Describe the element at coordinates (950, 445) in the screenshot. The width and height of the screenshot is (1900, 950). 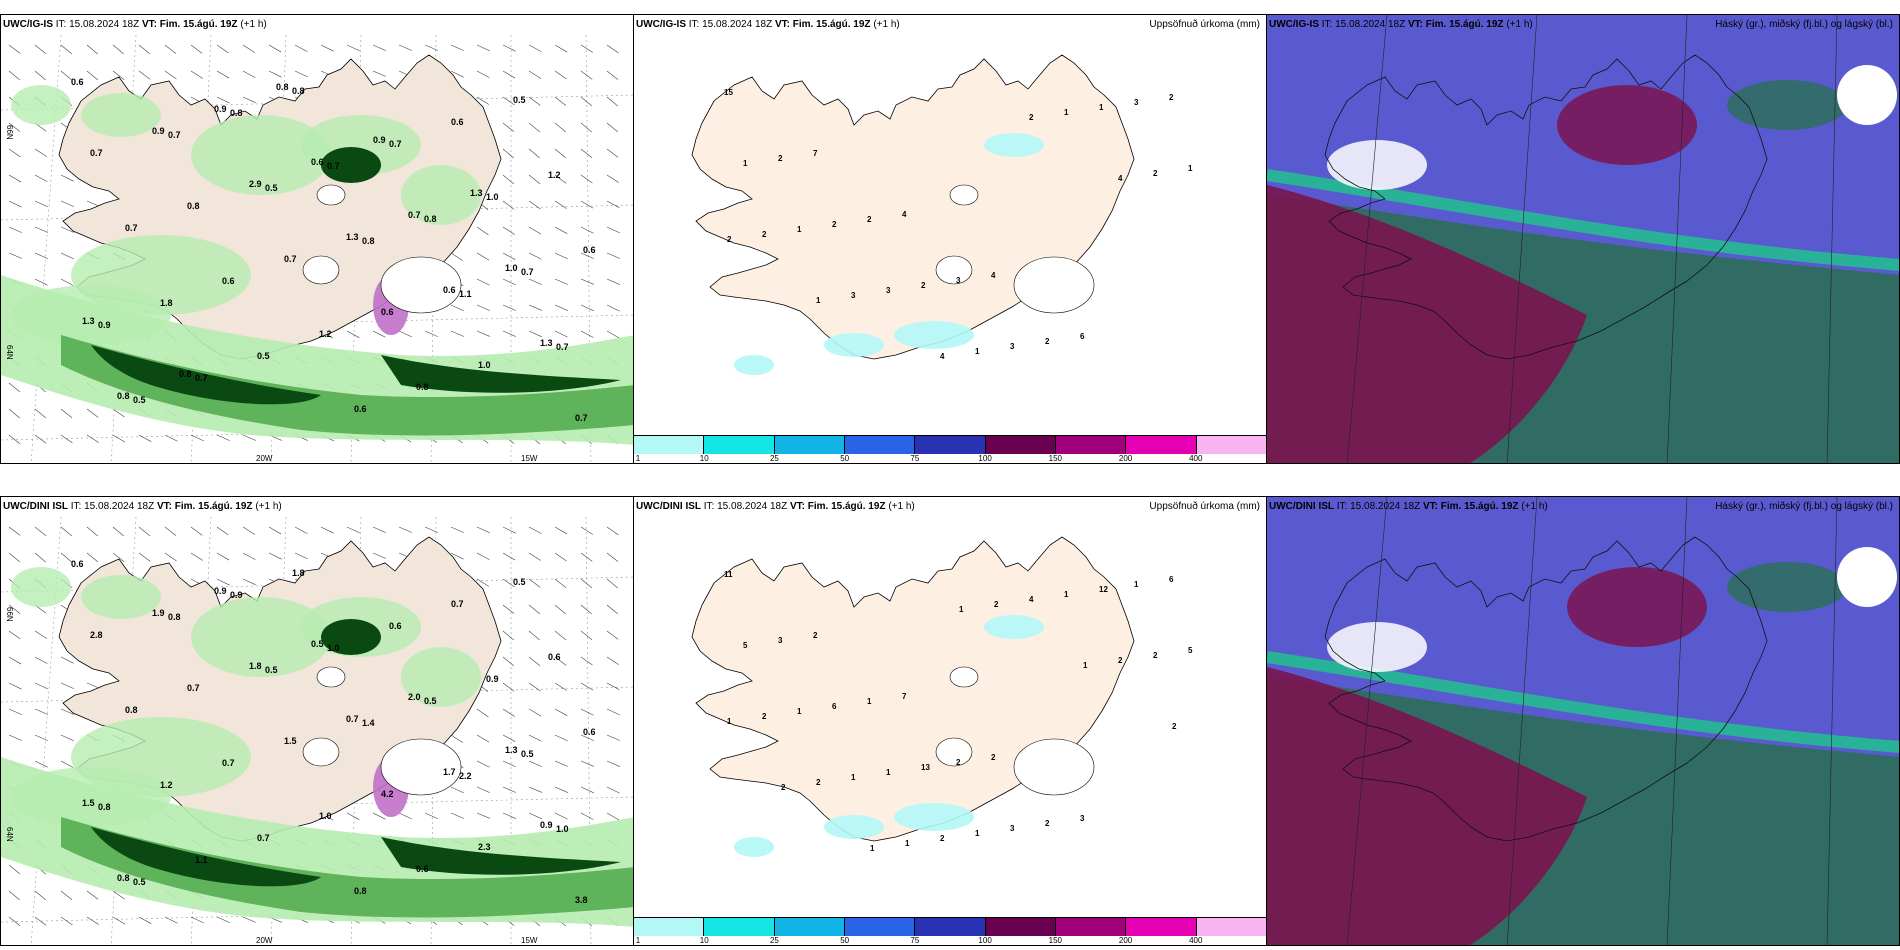
I see `legend-swatch` at that location.